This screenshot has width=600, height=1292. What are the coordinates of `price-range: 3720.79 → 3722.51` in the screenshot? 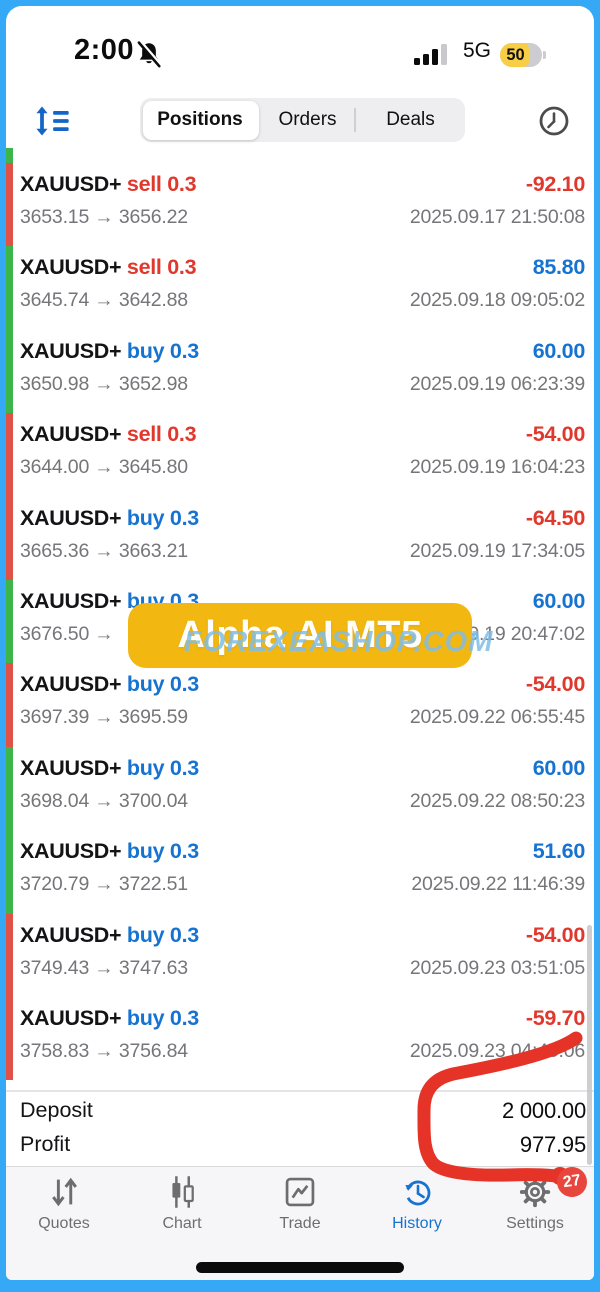 It's located at (104, 884).